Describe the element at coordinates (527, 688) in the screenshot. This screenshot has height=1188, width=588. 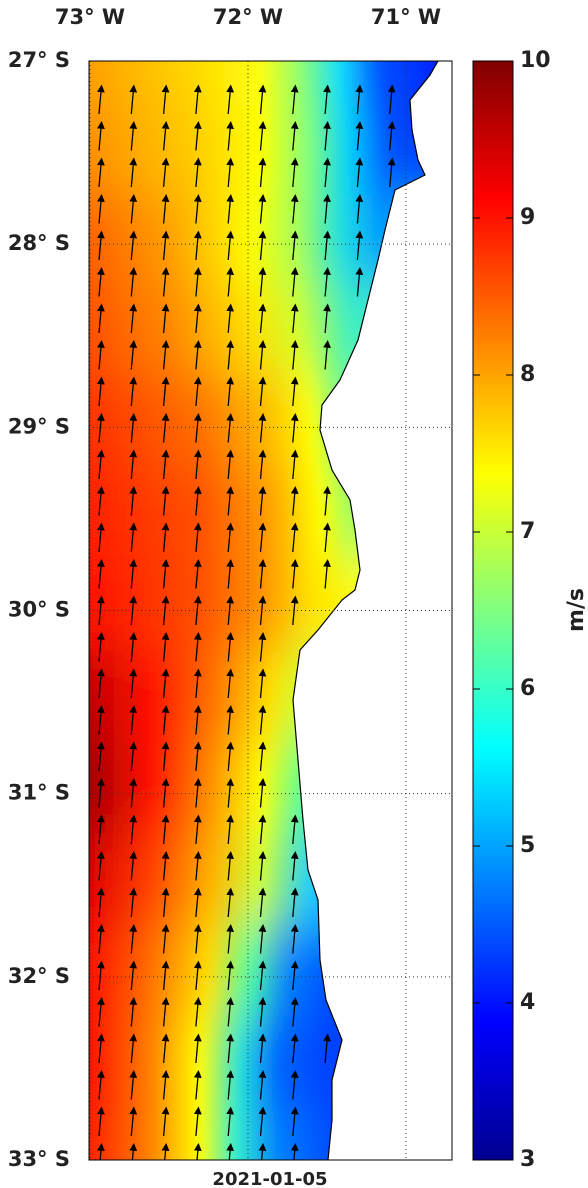
I see `colorbar-tick-label: 6` at that location.